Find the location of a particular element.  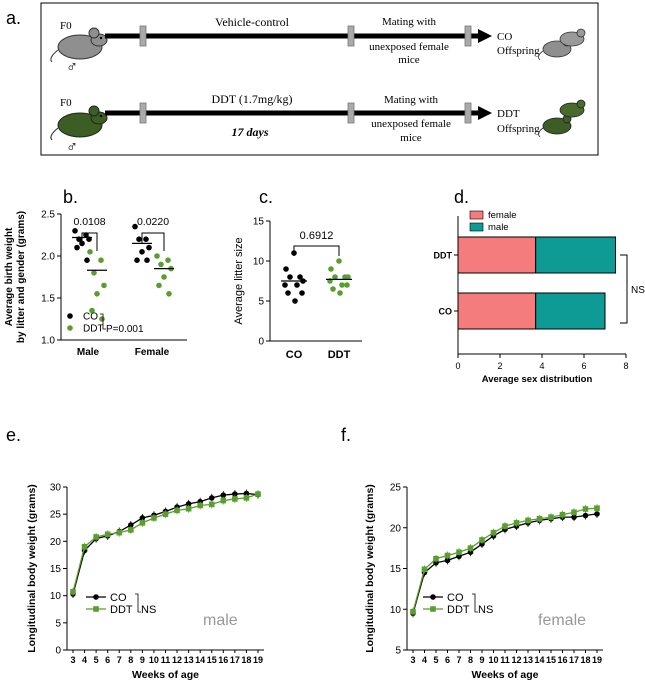

d-ns-bracket is located at coordinates (624, 289).